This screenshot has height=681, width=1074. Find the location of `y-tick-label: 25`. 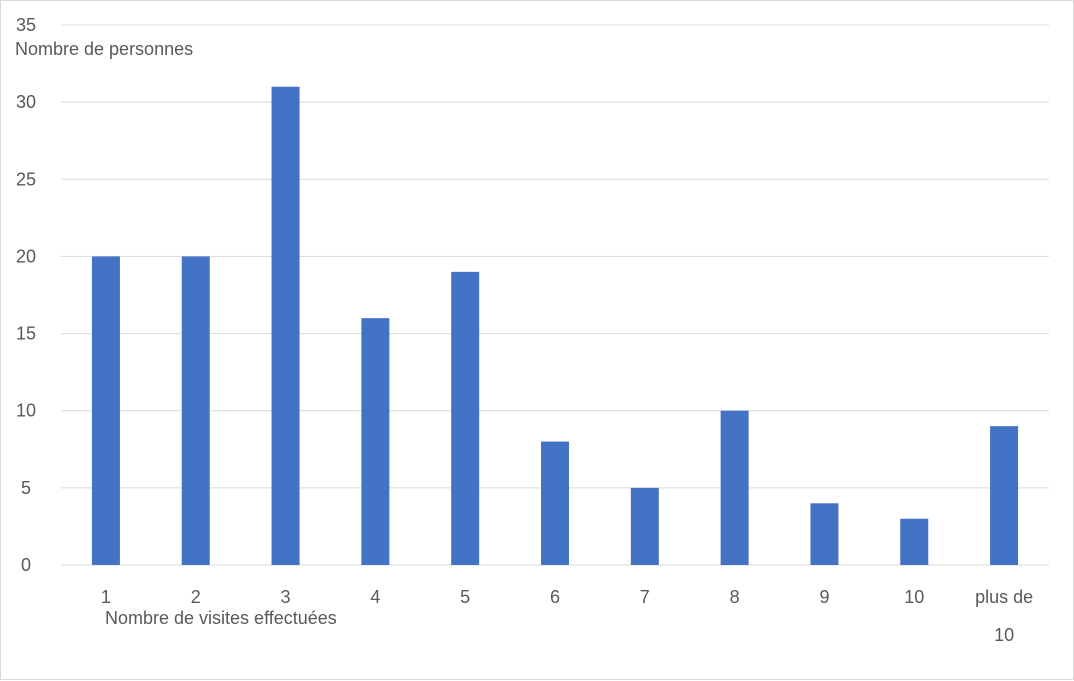

y-tick-label: 25 is located at coordinates (26, 179).